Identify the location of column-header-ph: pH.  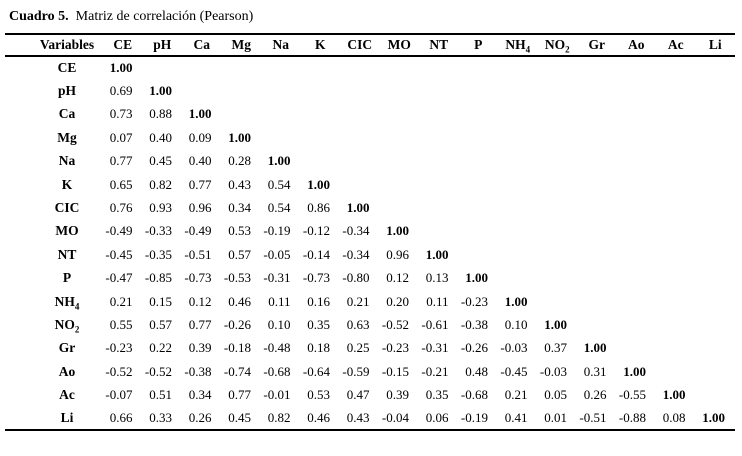
(162, 44).